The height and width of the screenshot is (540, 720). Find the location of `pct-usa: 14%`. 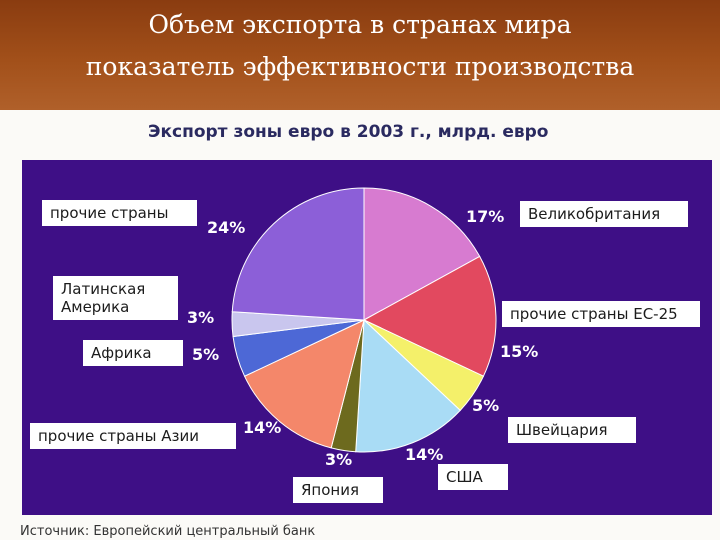

pct-usa: 14% is located at coordinates (424, 454).